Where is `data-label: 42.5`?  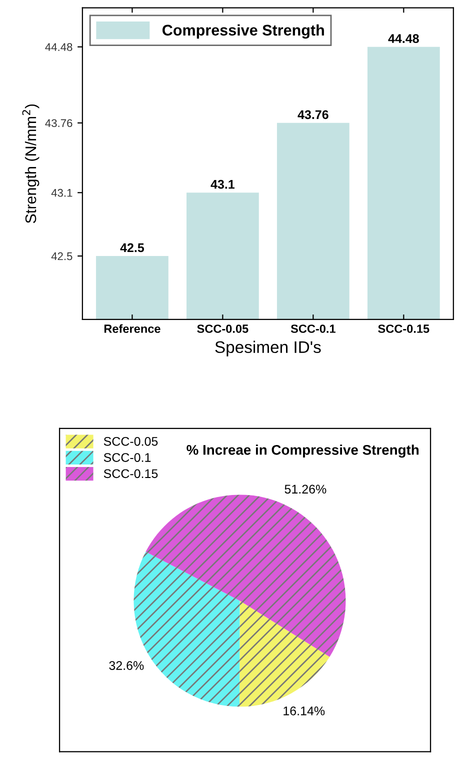 data-label: 42.5 is located at coordinates (132, 247).